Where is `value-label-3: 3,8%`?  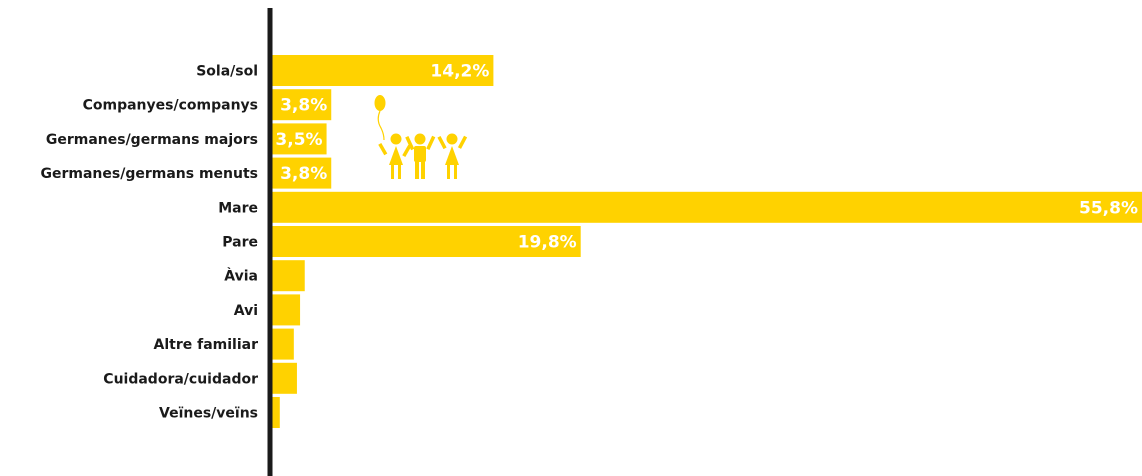
value-label-3: 3,8% is located at coordinates (303, 174).